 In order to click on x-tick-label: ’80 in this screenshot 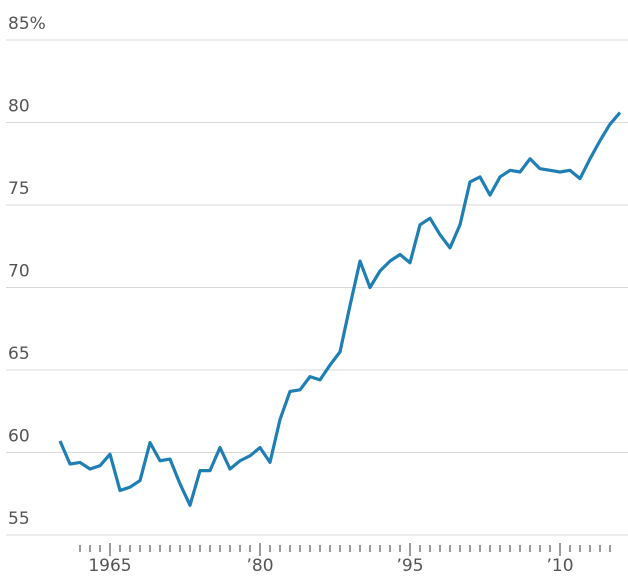, I will do `click(259, 566)`.